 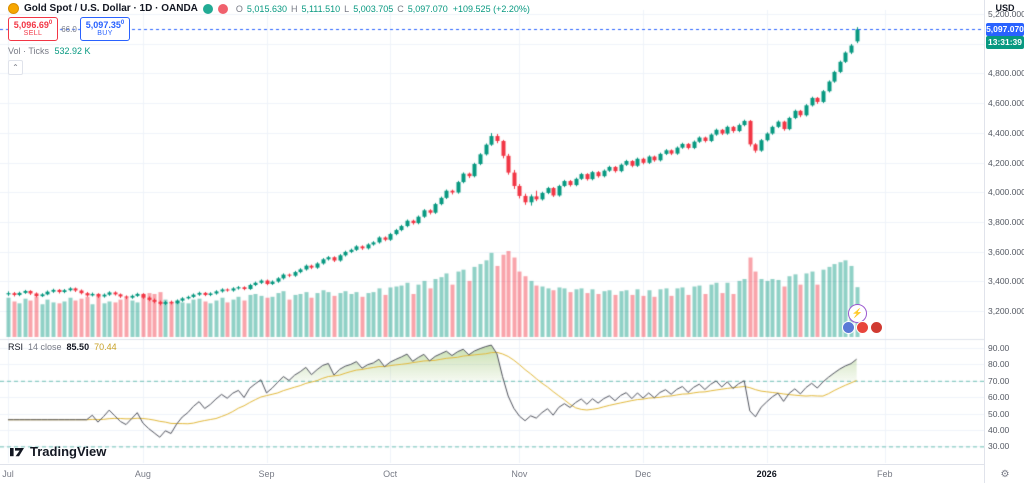 What do you see at coordinates (294, 8) in the screenshot?
I see `high-label: H` at bounding box center [294, 8].